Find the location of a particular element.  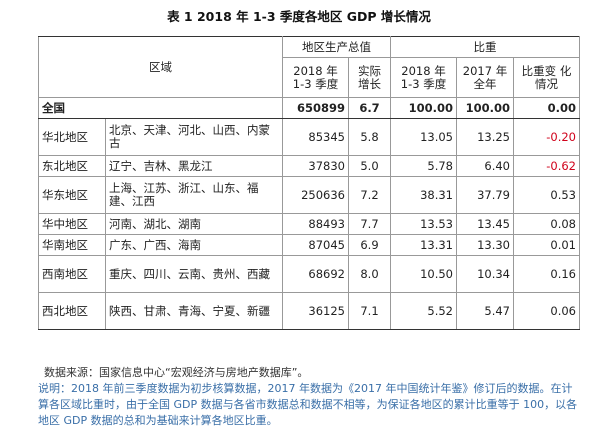

share-change-value: 0.01 is located at coordinates (546, 245).